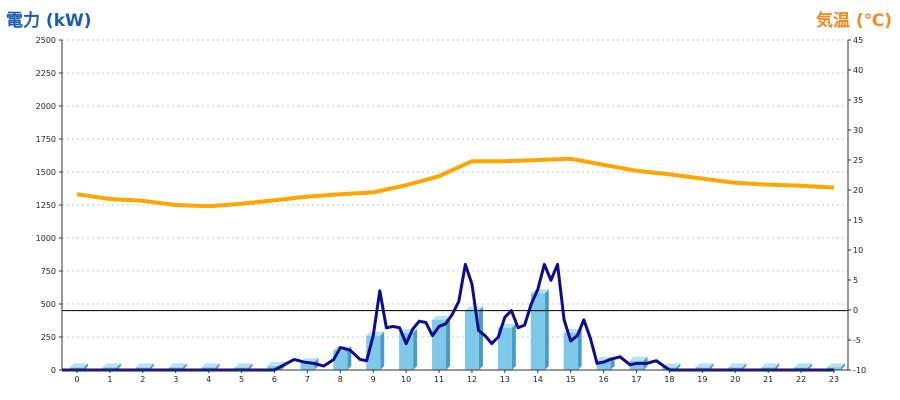 This screenshot has width=900, height=400. Describe the element at coordinates (669, 379) in the screenshot. I see `x-tick-label: 18` at that location.